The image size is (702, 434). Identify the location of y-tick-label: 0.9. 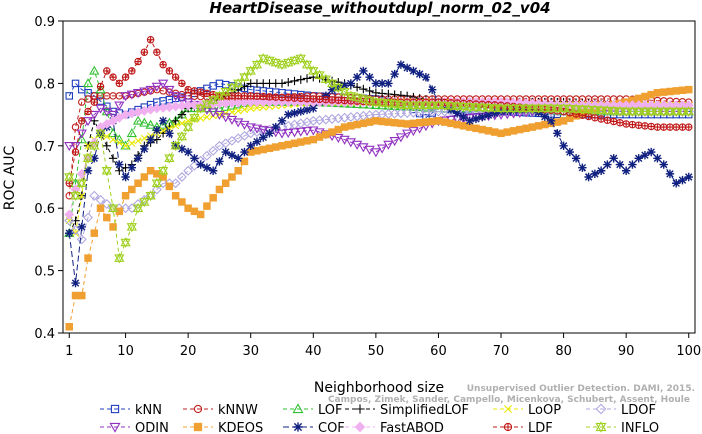
(44, 22).